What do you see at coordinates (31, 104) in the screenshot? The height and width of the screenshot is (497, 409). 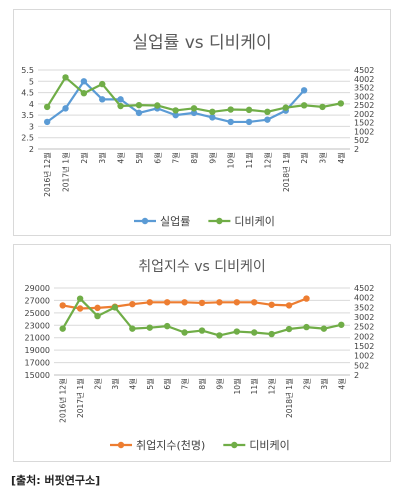 I see `y-left-tick-label: 4` at bounding box center [31, 104].